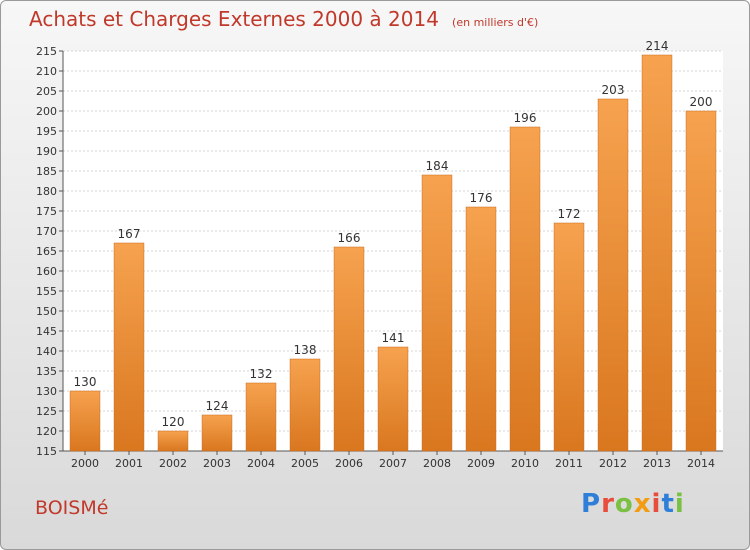 The width and height of the screenshot is (750, 550). I want to click on data-label-2009: 176, so click(481, 198).